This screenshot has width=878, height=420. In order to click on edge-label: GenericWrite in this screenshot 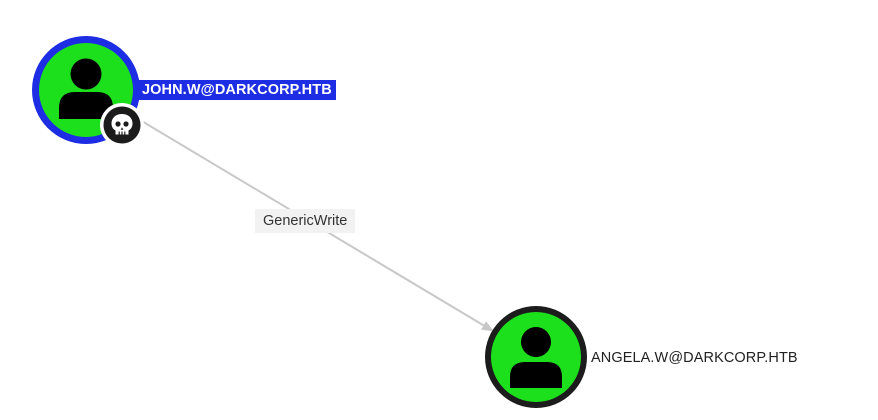, I will do `click(305, 221)`.